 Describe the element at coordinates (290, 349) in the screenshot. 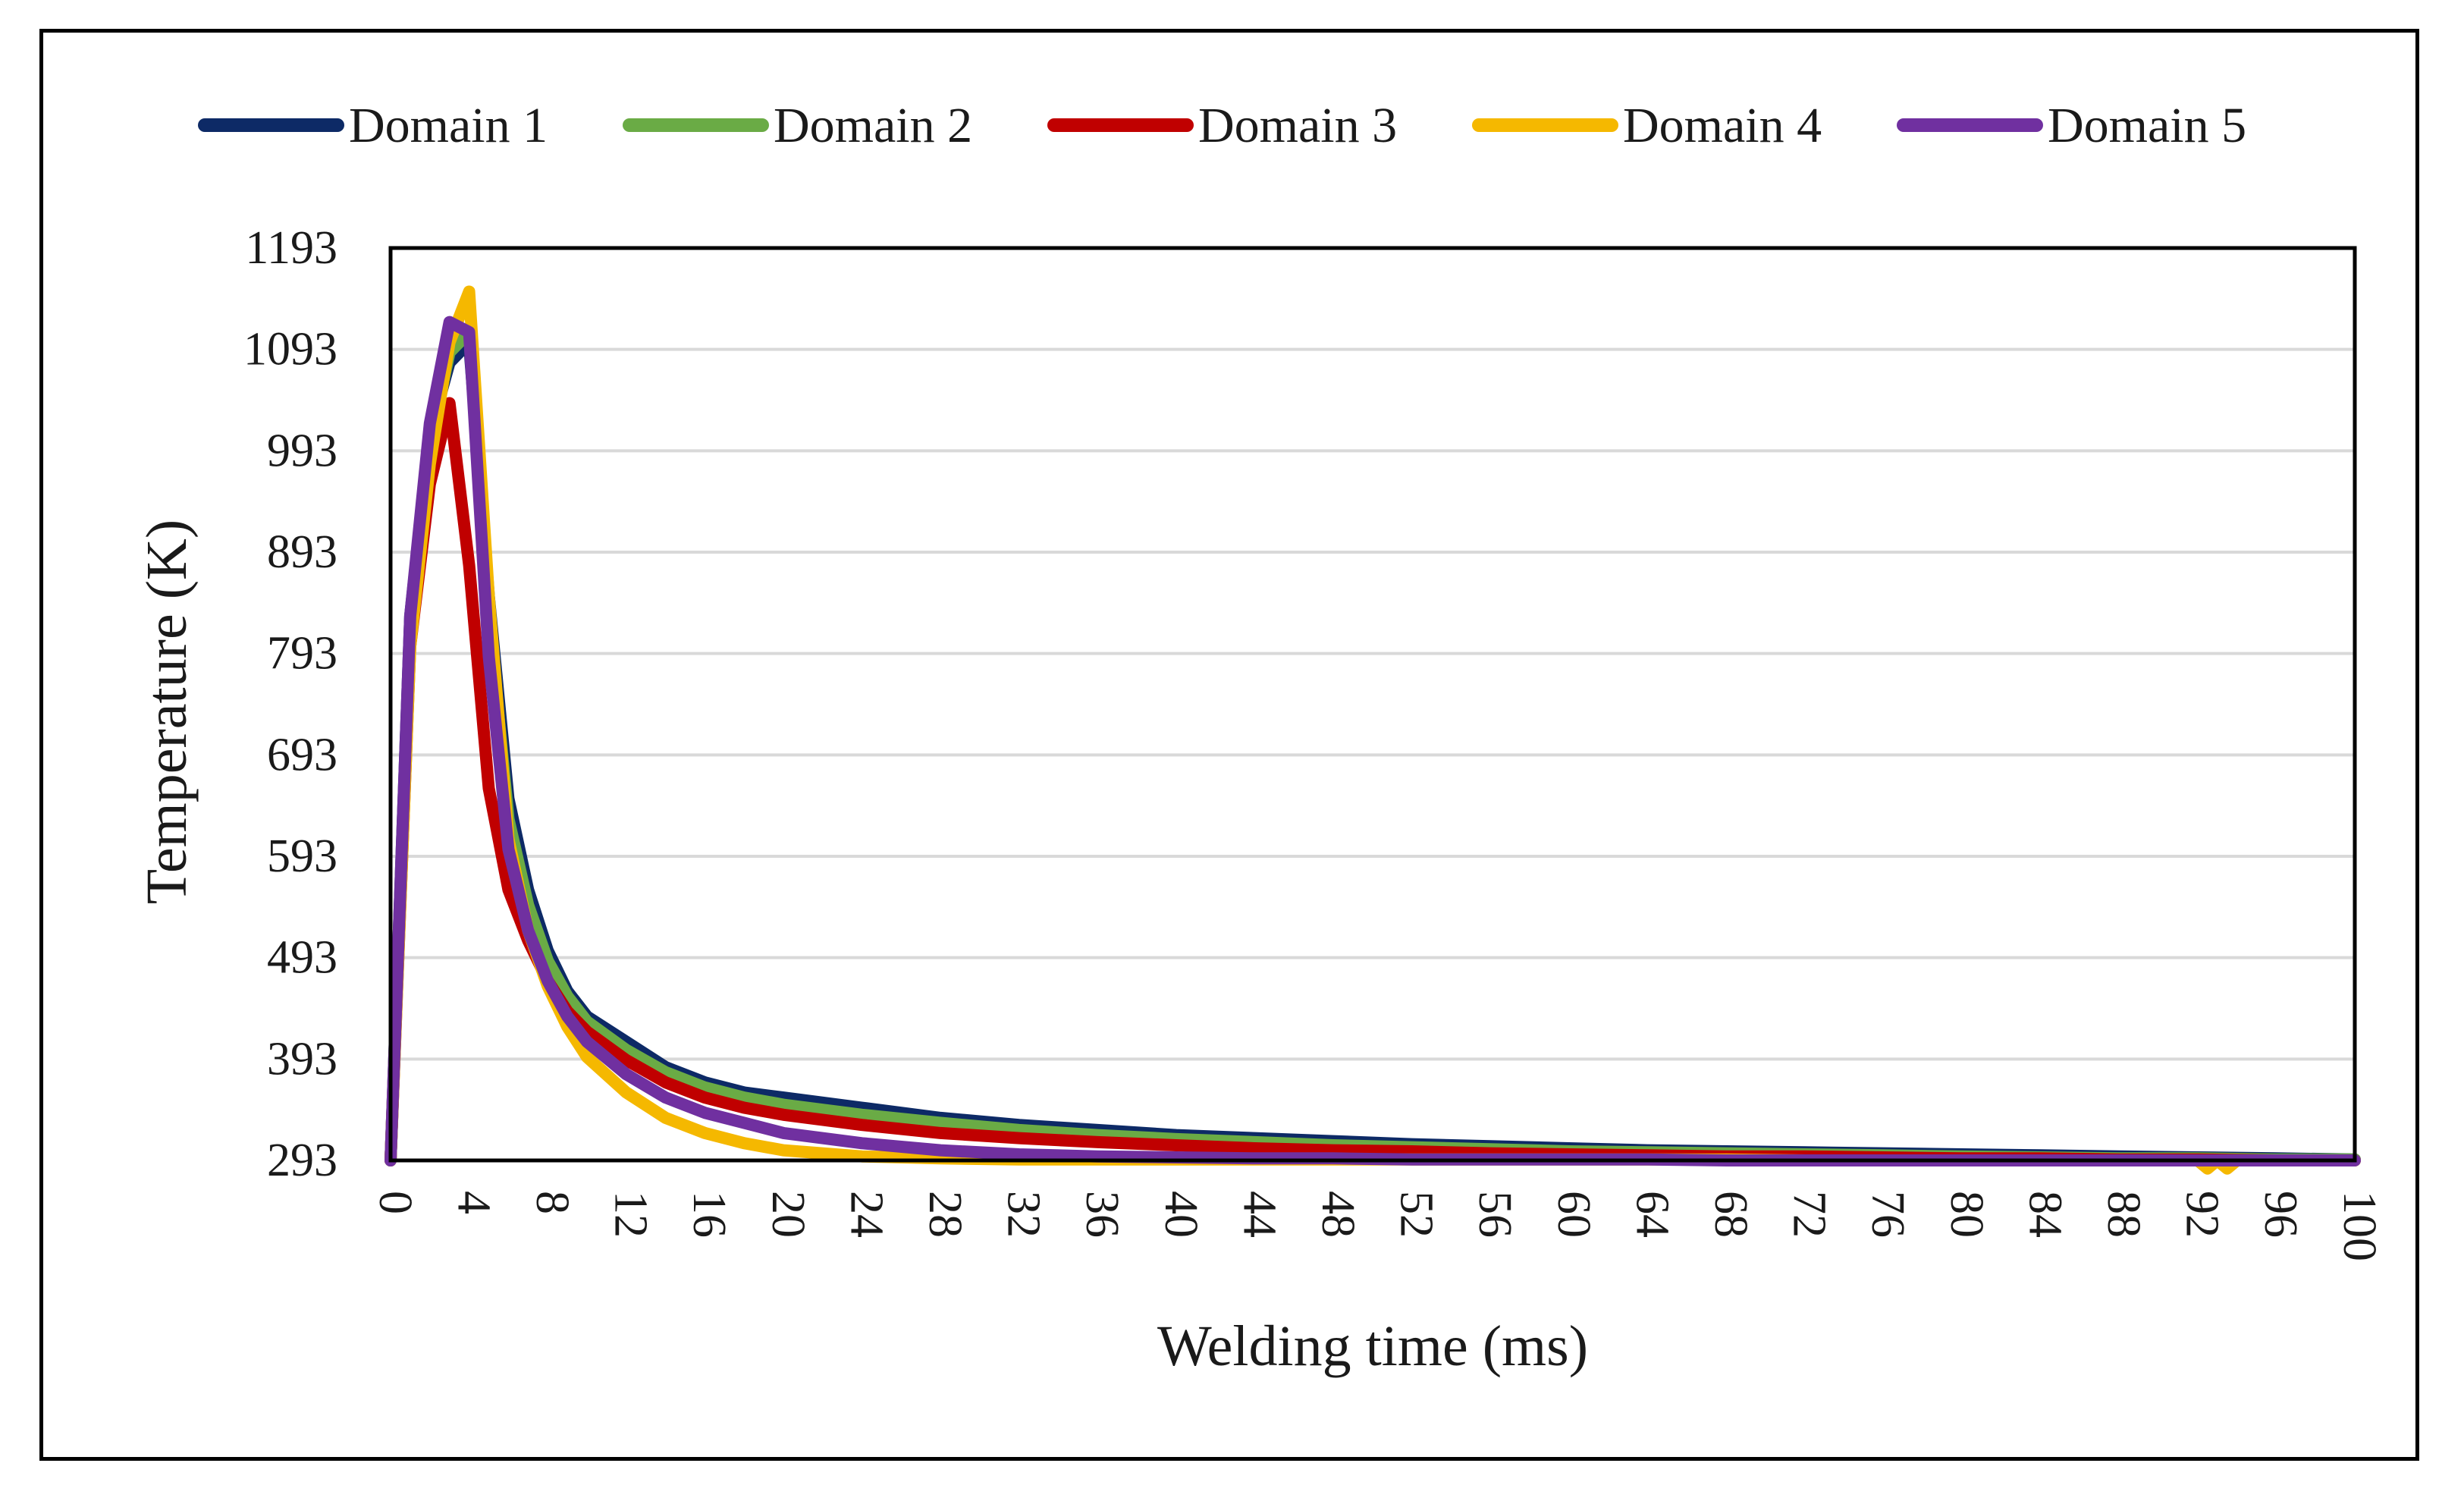

I see `y-tick-label: 1093` at that location.